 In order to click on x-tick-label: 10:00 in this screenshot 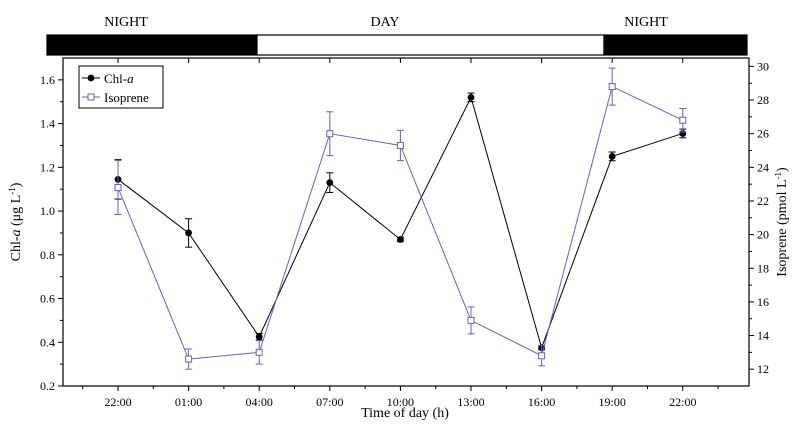, I will do `click(400, 402)`.